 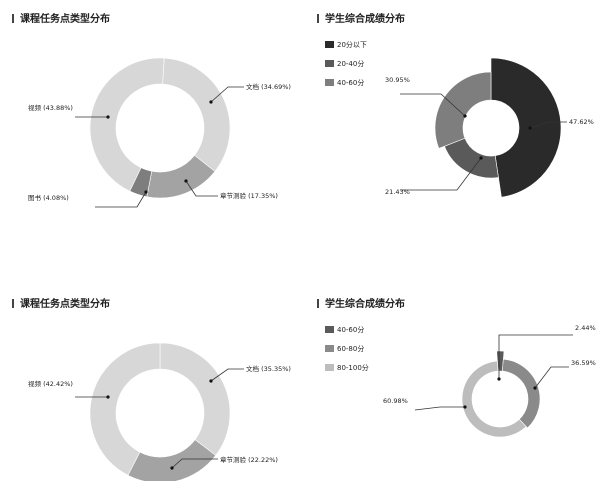 What do you see at coordinates (351, 64) in the screenshot?
I see `legend-label: 20-40分` at bounding box center [351, 64].